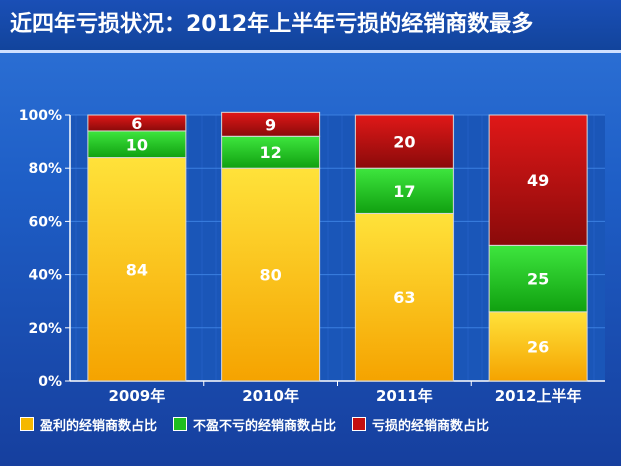  Describe the element at coordinates (27, 424) in the screenshot. I see `legend-swatch-profit` at that location.